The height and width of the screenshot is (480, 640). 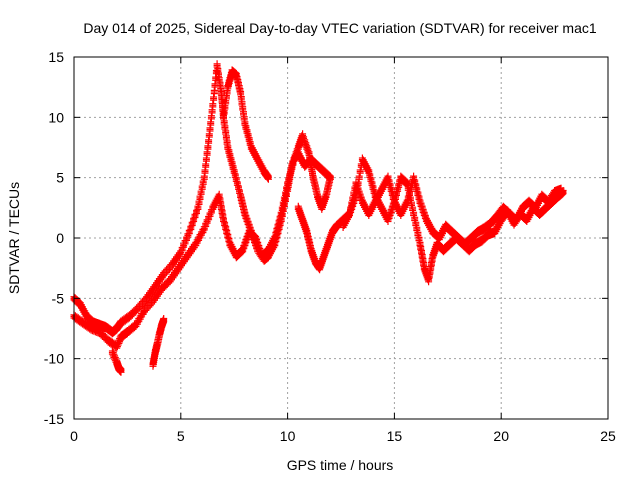 I want to click on series-track-e, so click(x=277, y=188).